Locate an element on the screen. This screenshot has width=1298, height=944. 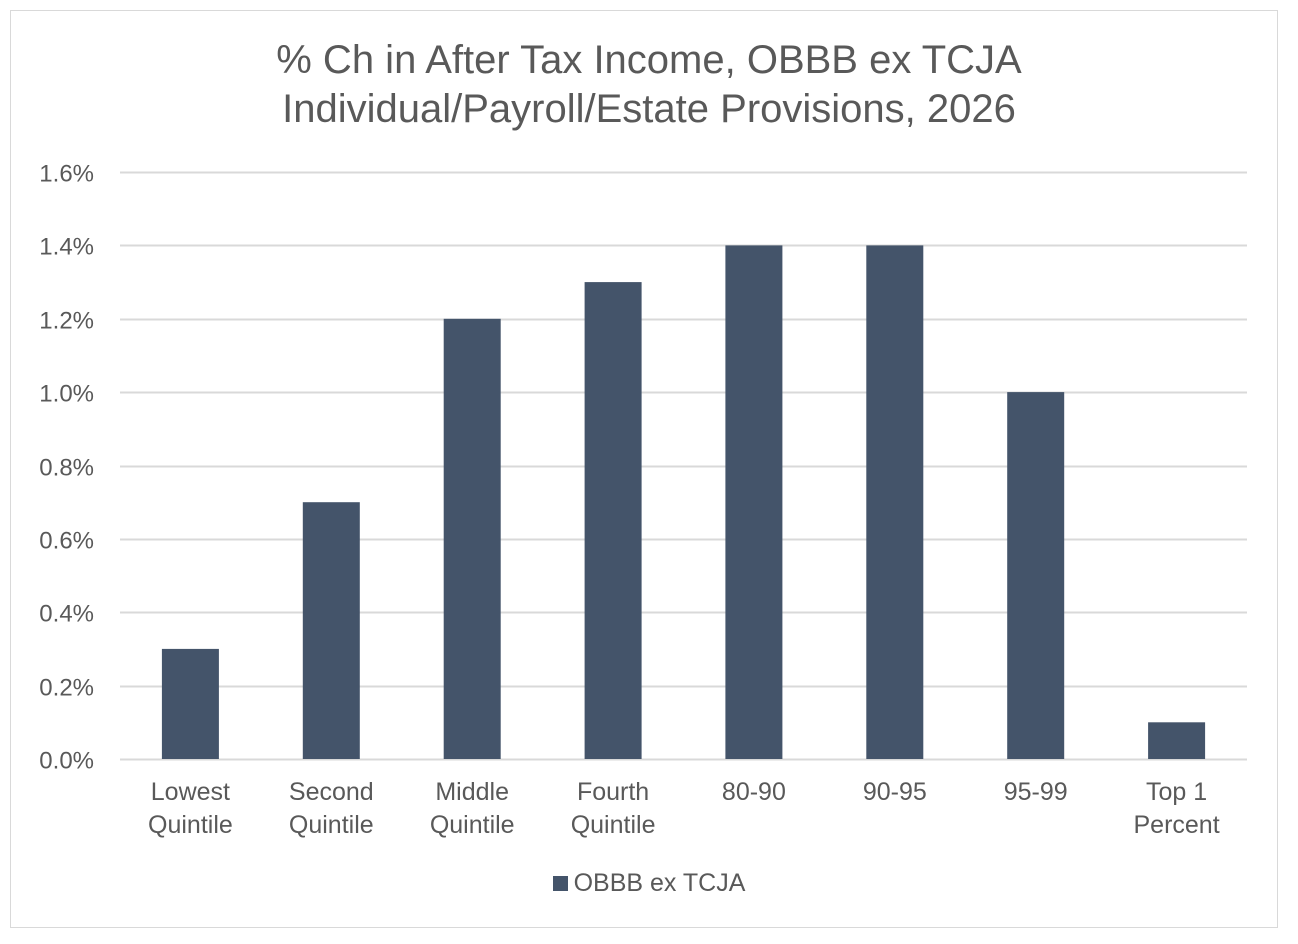
chart-title-line-1: % Ch in After Tax Income, OBBB ex TCJA is located at coordinates (649, 60).